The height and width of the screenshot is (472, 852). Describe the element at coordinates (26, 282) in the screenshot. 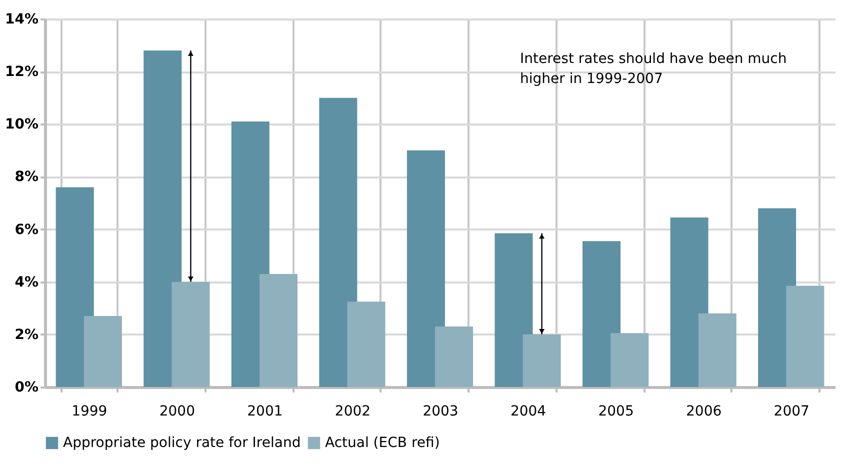

I see `y-tick-label: 4%` at that location.